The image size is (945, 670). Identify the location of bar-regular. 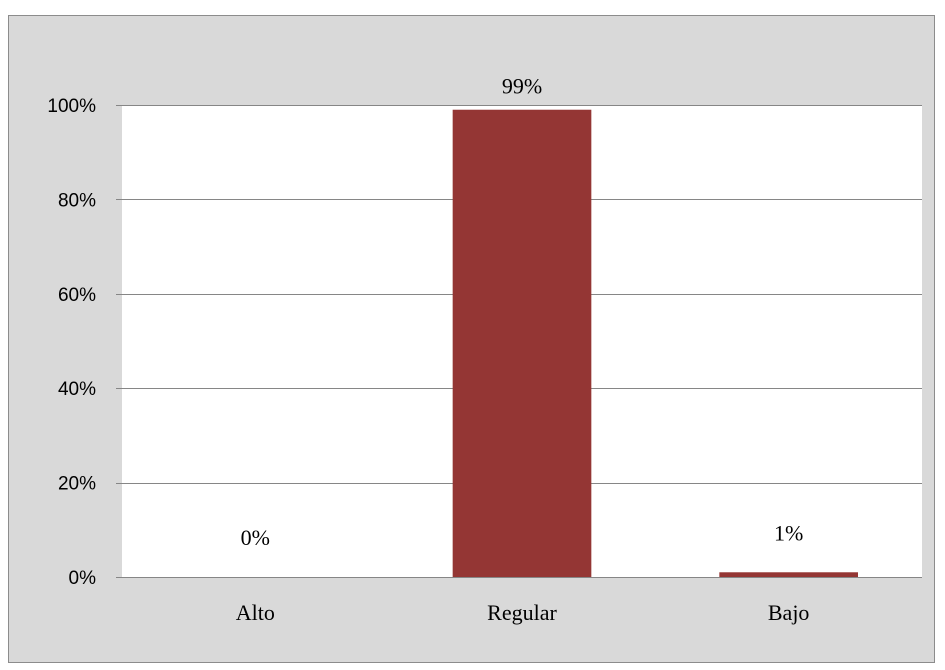
(522, 343).